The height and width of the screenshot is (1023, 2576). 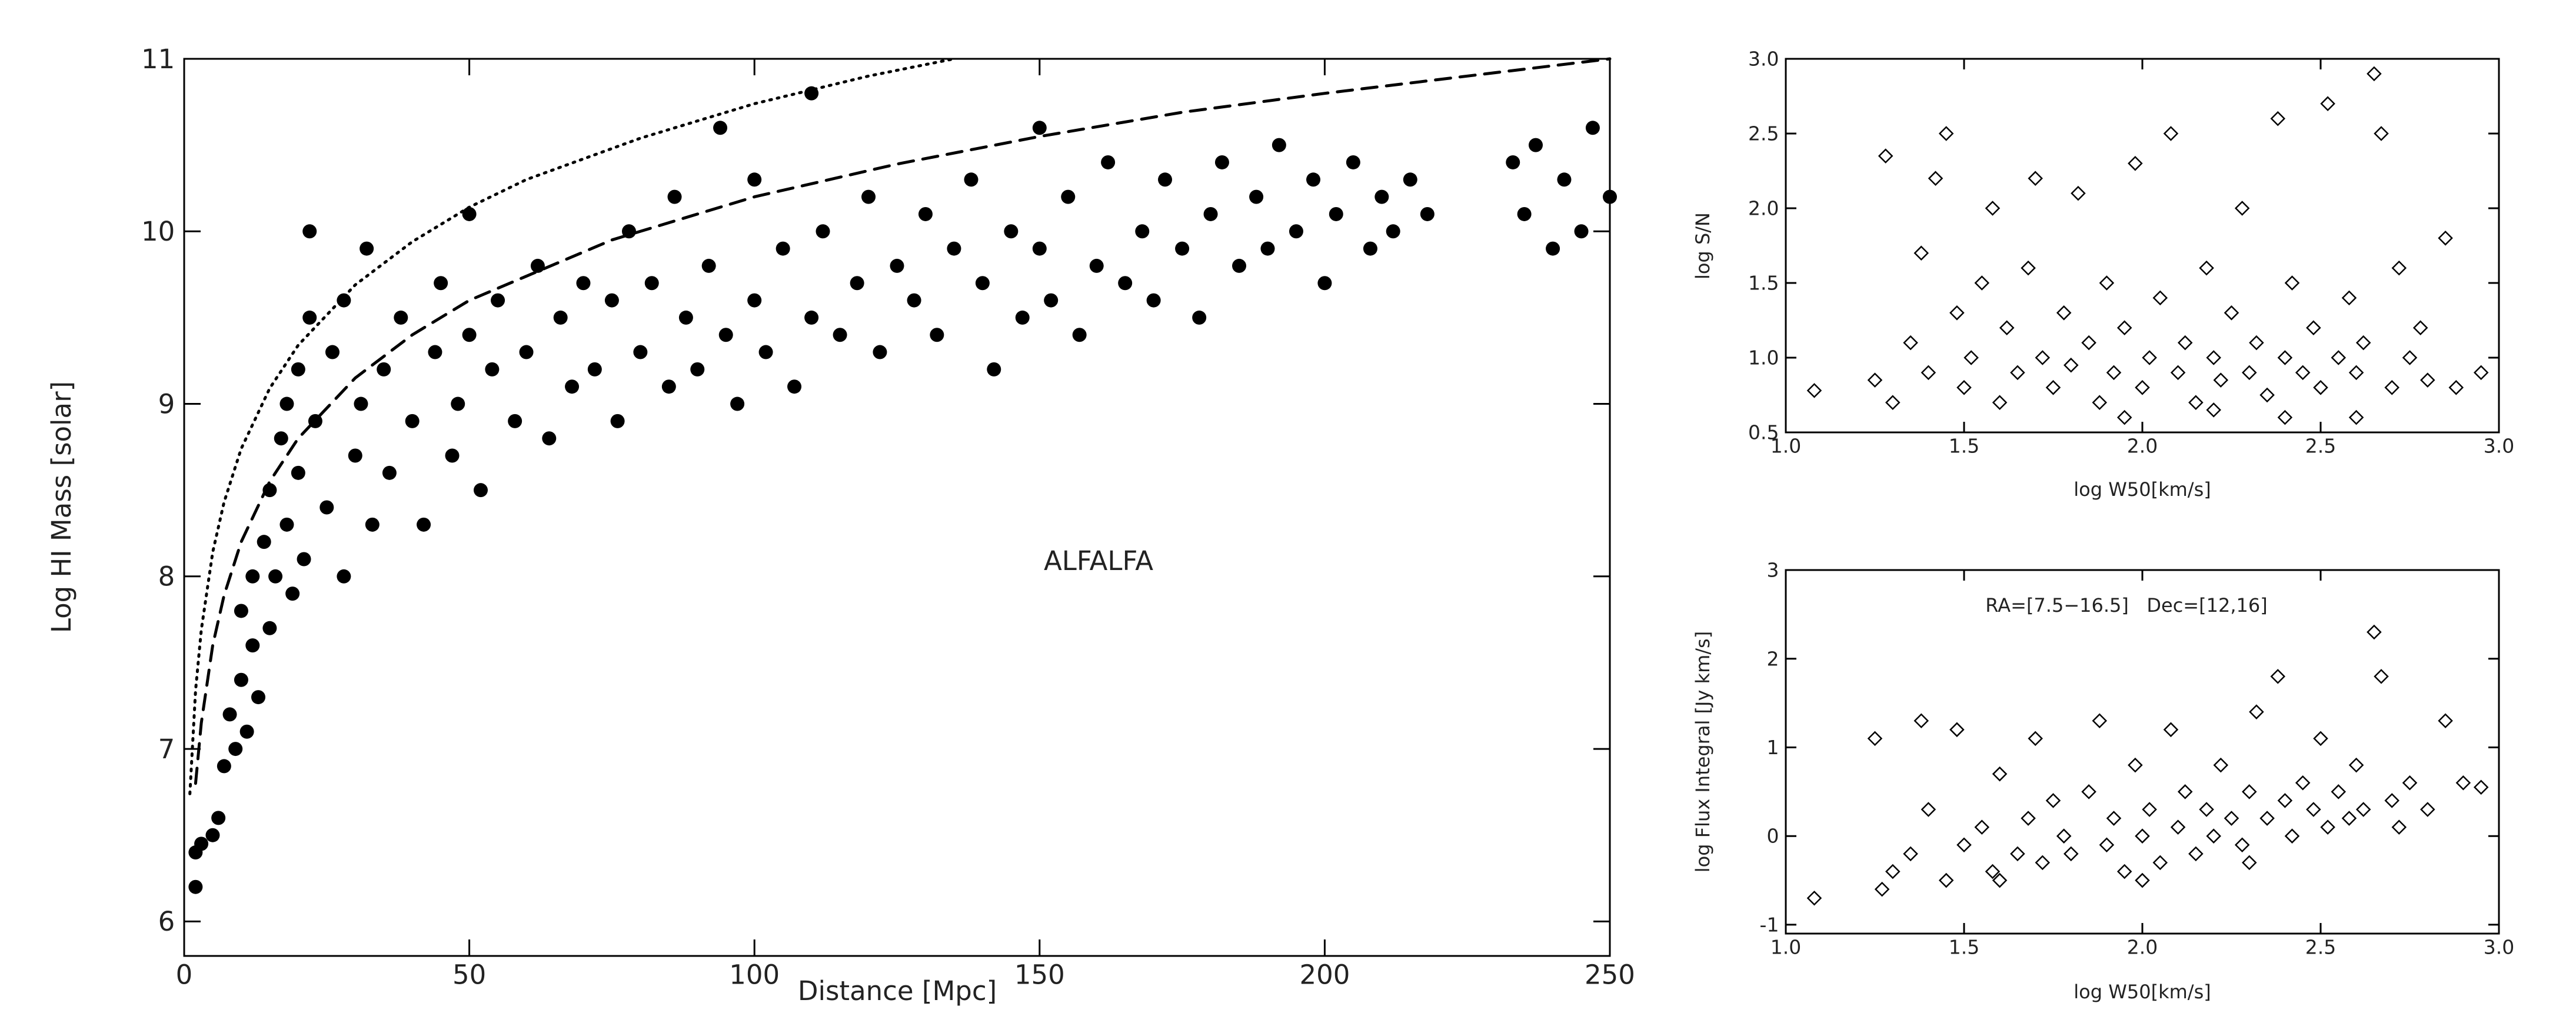 I want to click on plot-frame, so click(x=2142, y=752).